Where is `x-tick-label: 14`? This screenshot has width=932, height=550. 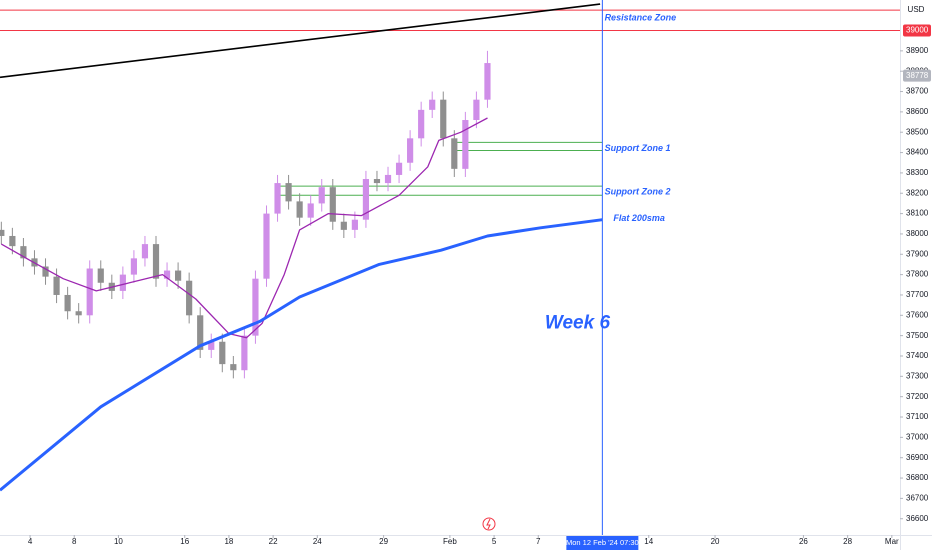
x-tick-label: 14 is located at coordinates (648, 541).